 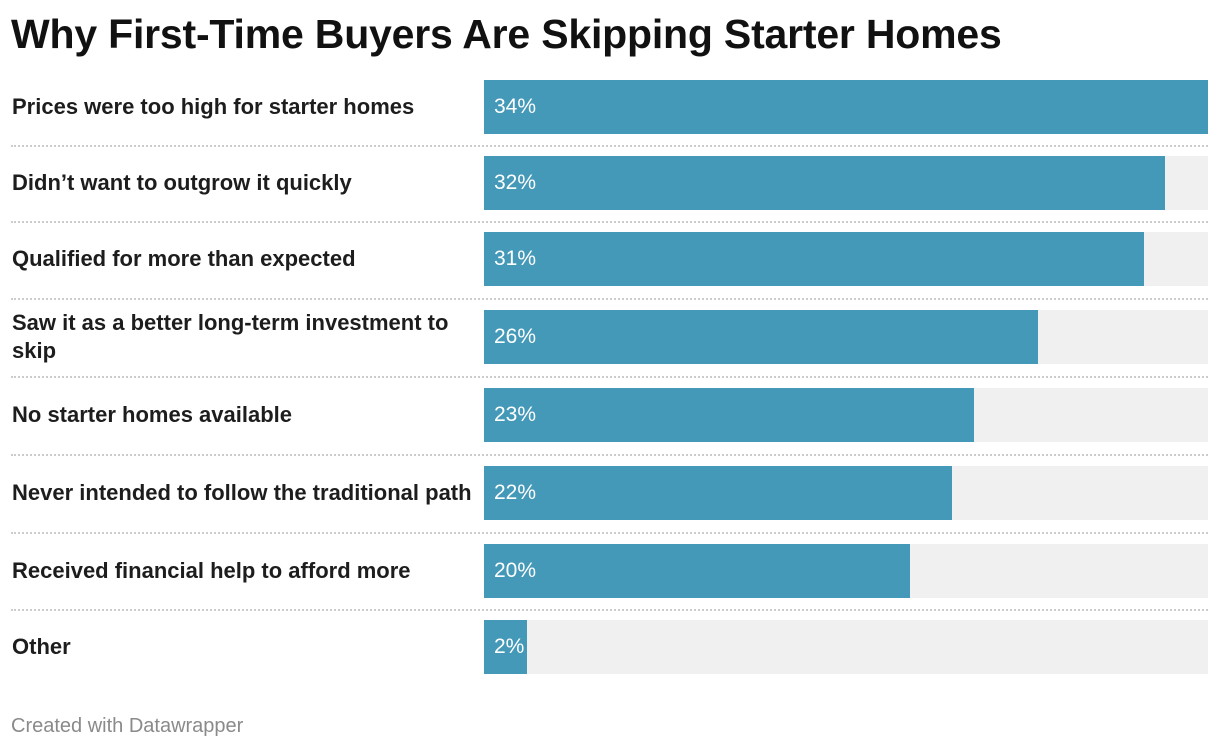 What do you see at coordinates (515, 336) in the screenshot?
I see `bar-value-label: 26%` at bounding box center [515, 336].